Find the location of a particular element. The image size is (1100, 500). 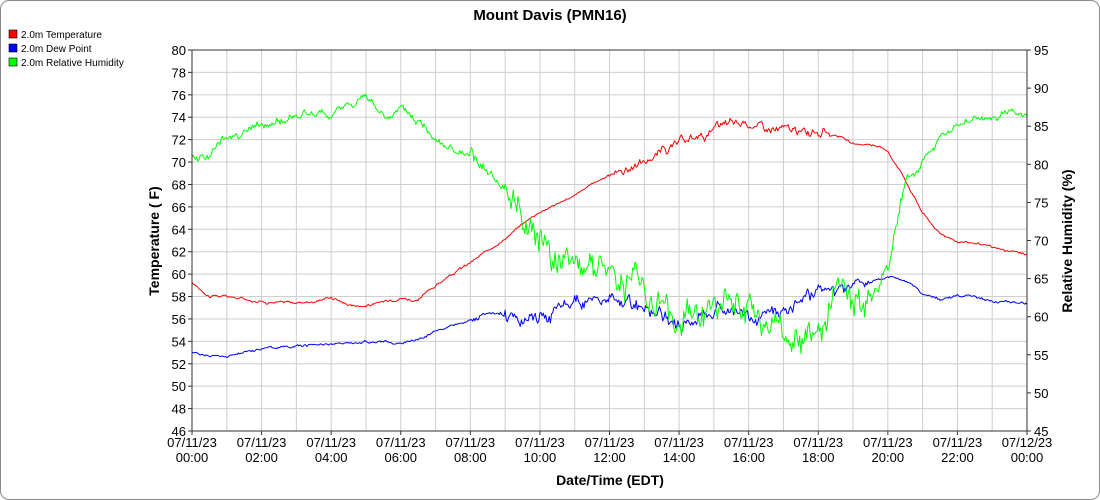

legend-item-relative-humidity: 2.0m Relative Humidity is located at coordinates (66, 63).